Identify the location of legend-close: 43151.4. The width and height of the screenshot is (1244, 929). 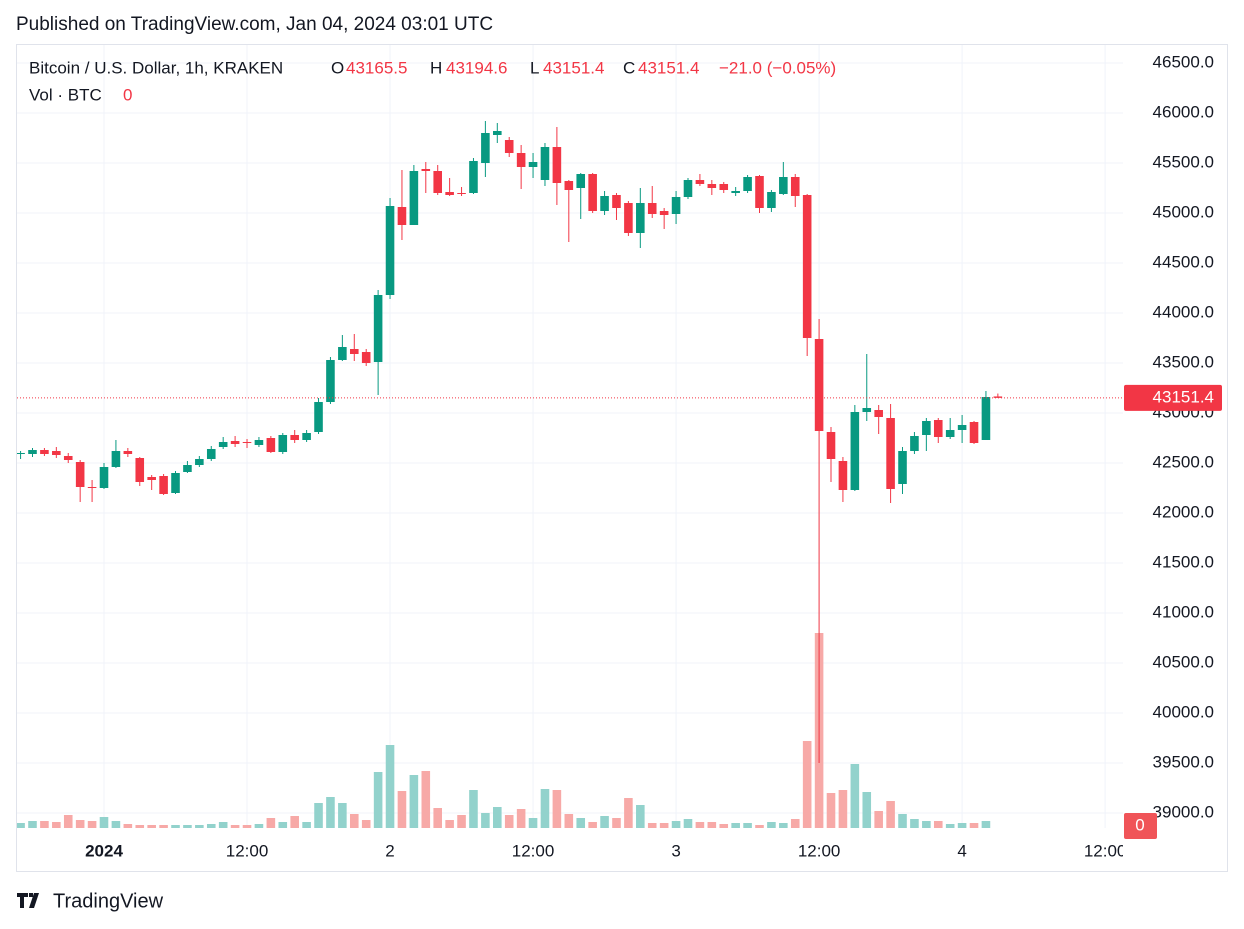
(668, 67).